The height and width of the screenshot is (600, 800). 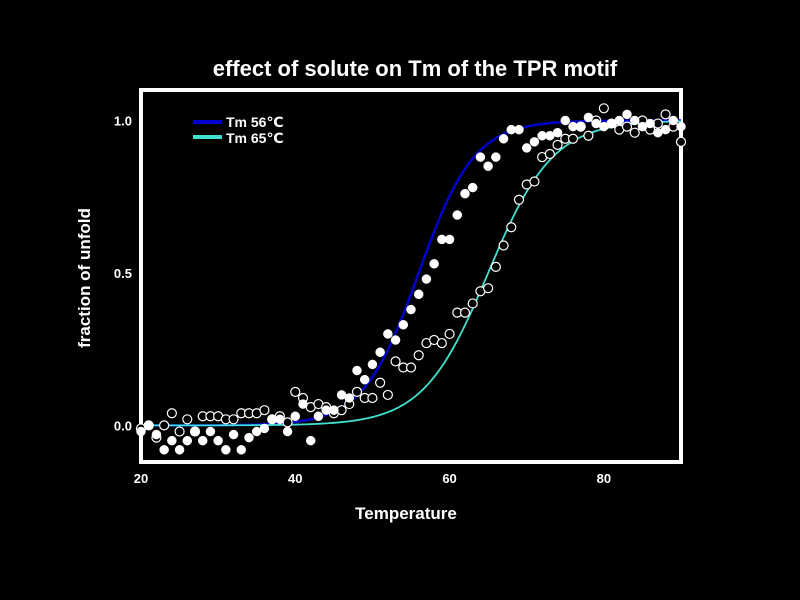 I want to click on y-tick-label: 0.0, so click(x=123, y=425).